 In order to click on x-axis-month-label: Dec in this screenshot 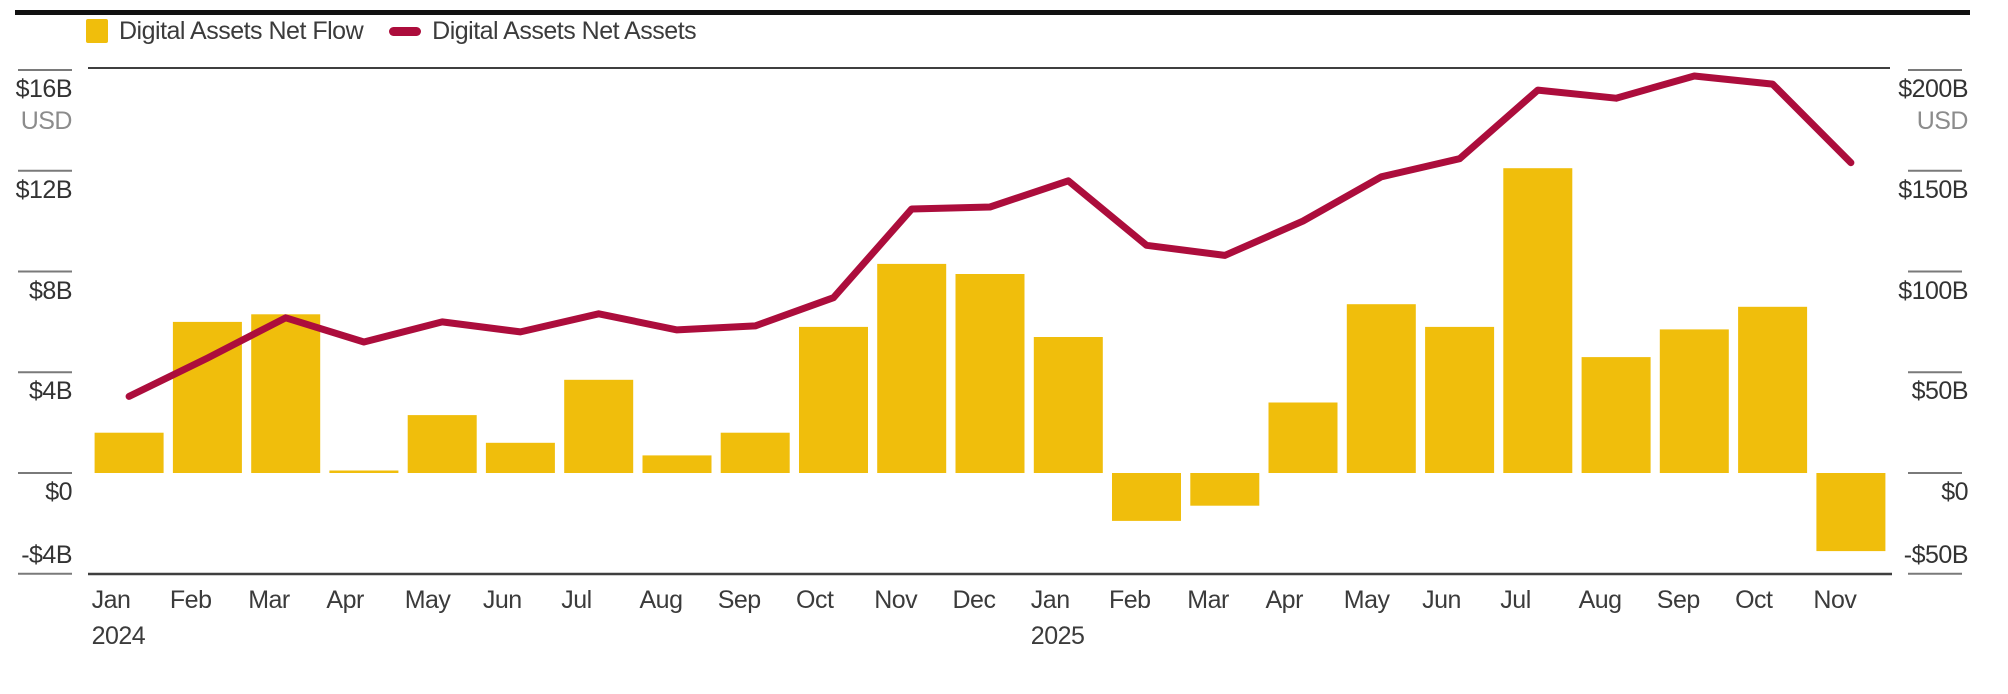, I will do `click(974, 600)`.